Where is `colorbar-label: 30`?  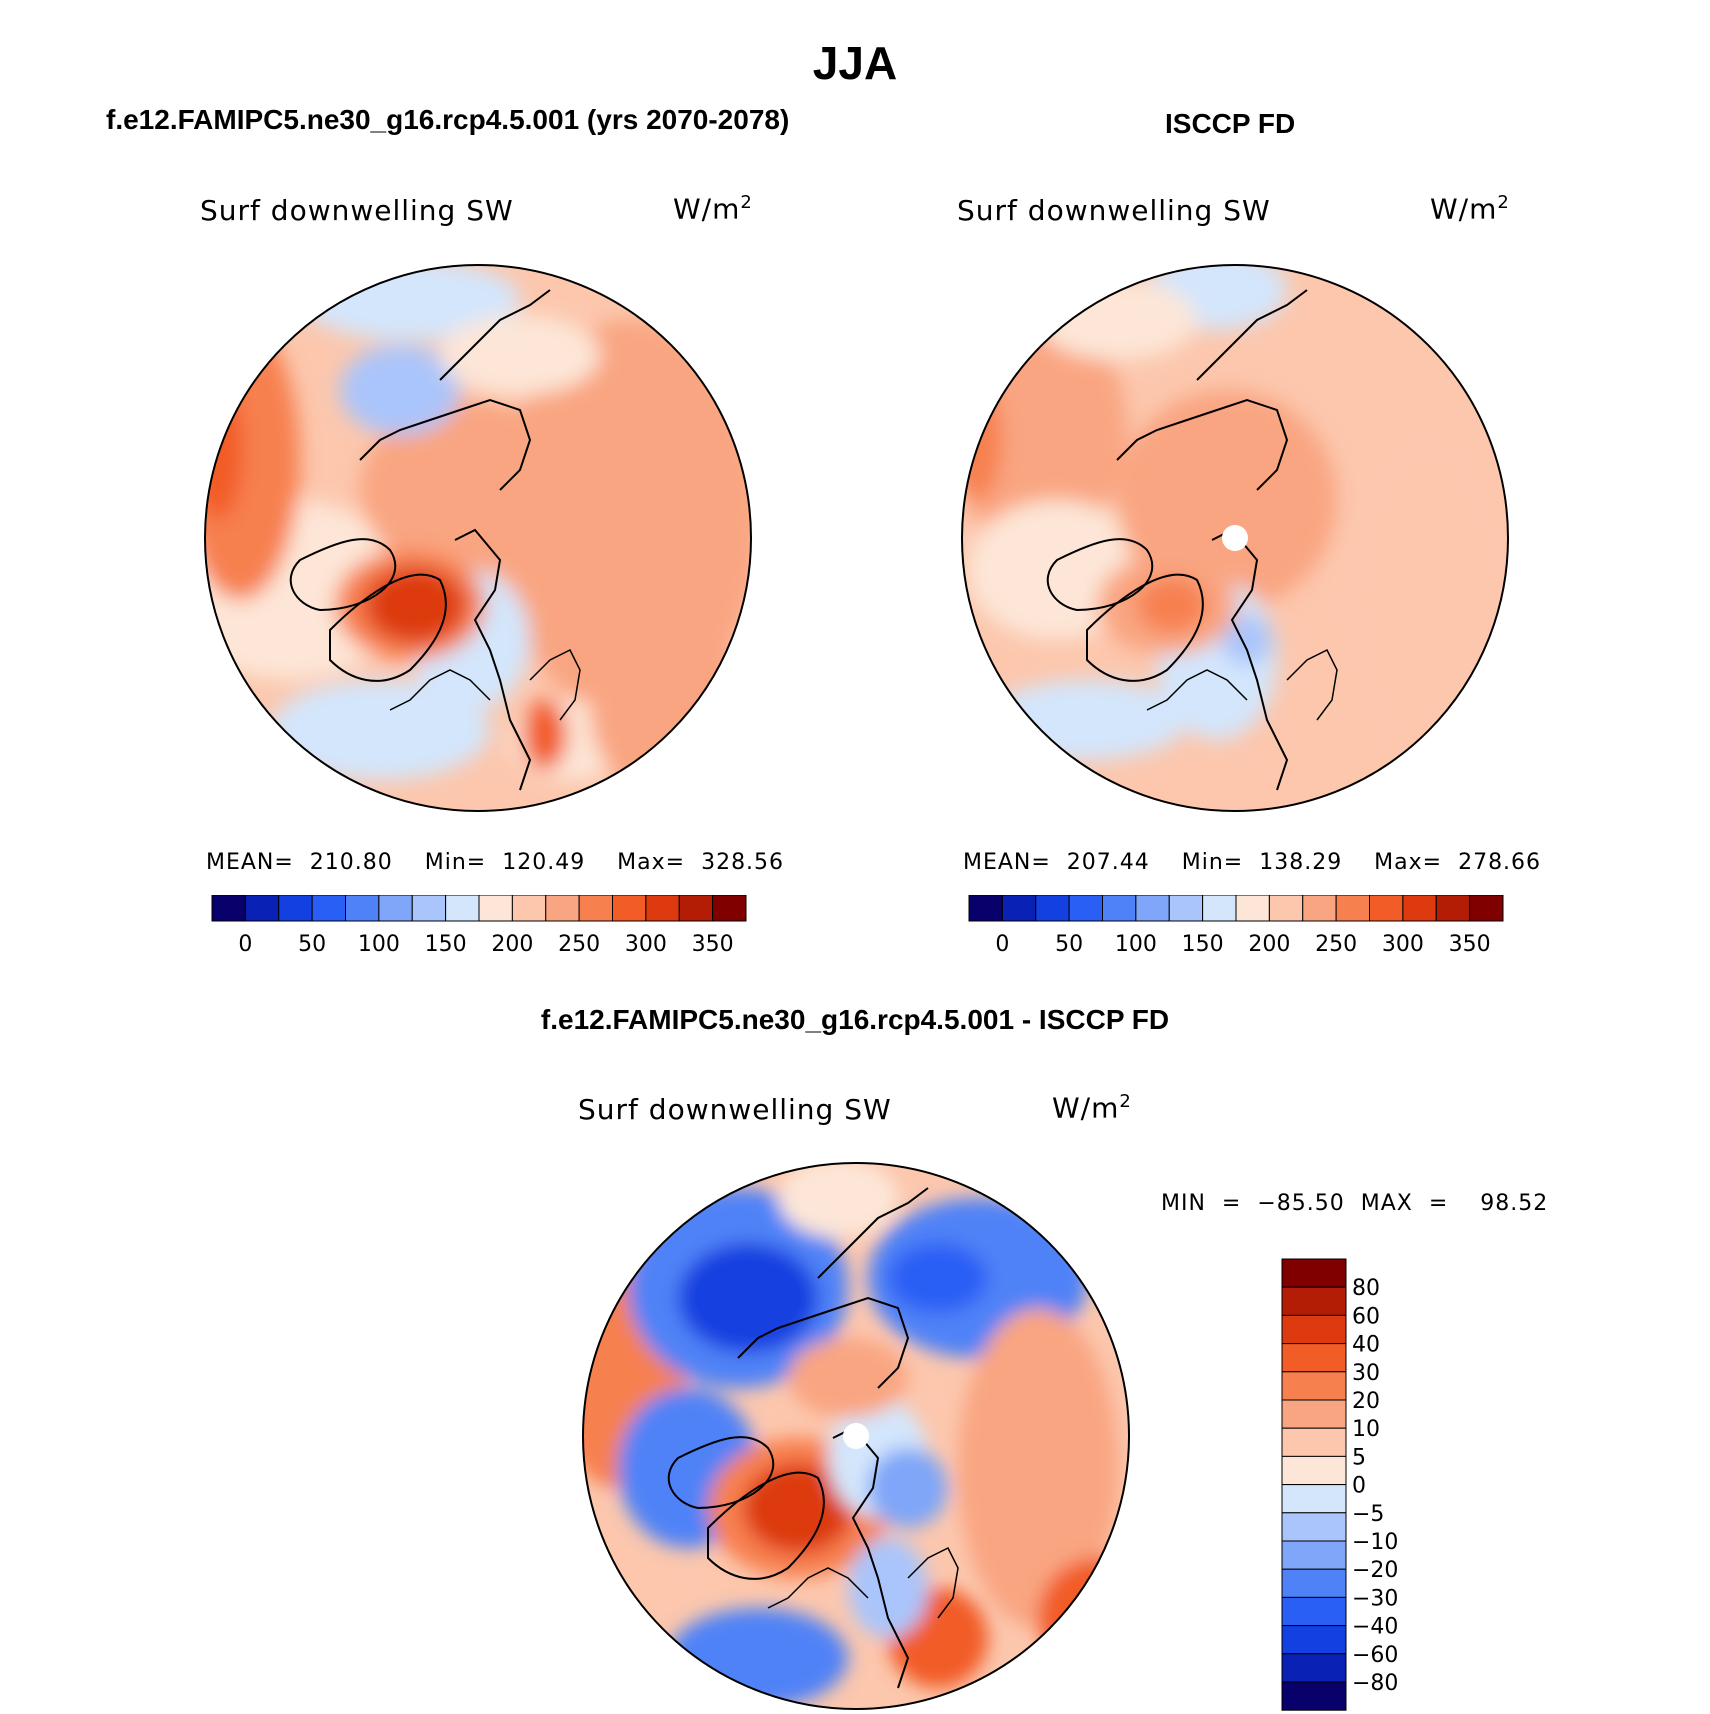
colorbar-label: 30 is located at coordinates (1366, 1373).